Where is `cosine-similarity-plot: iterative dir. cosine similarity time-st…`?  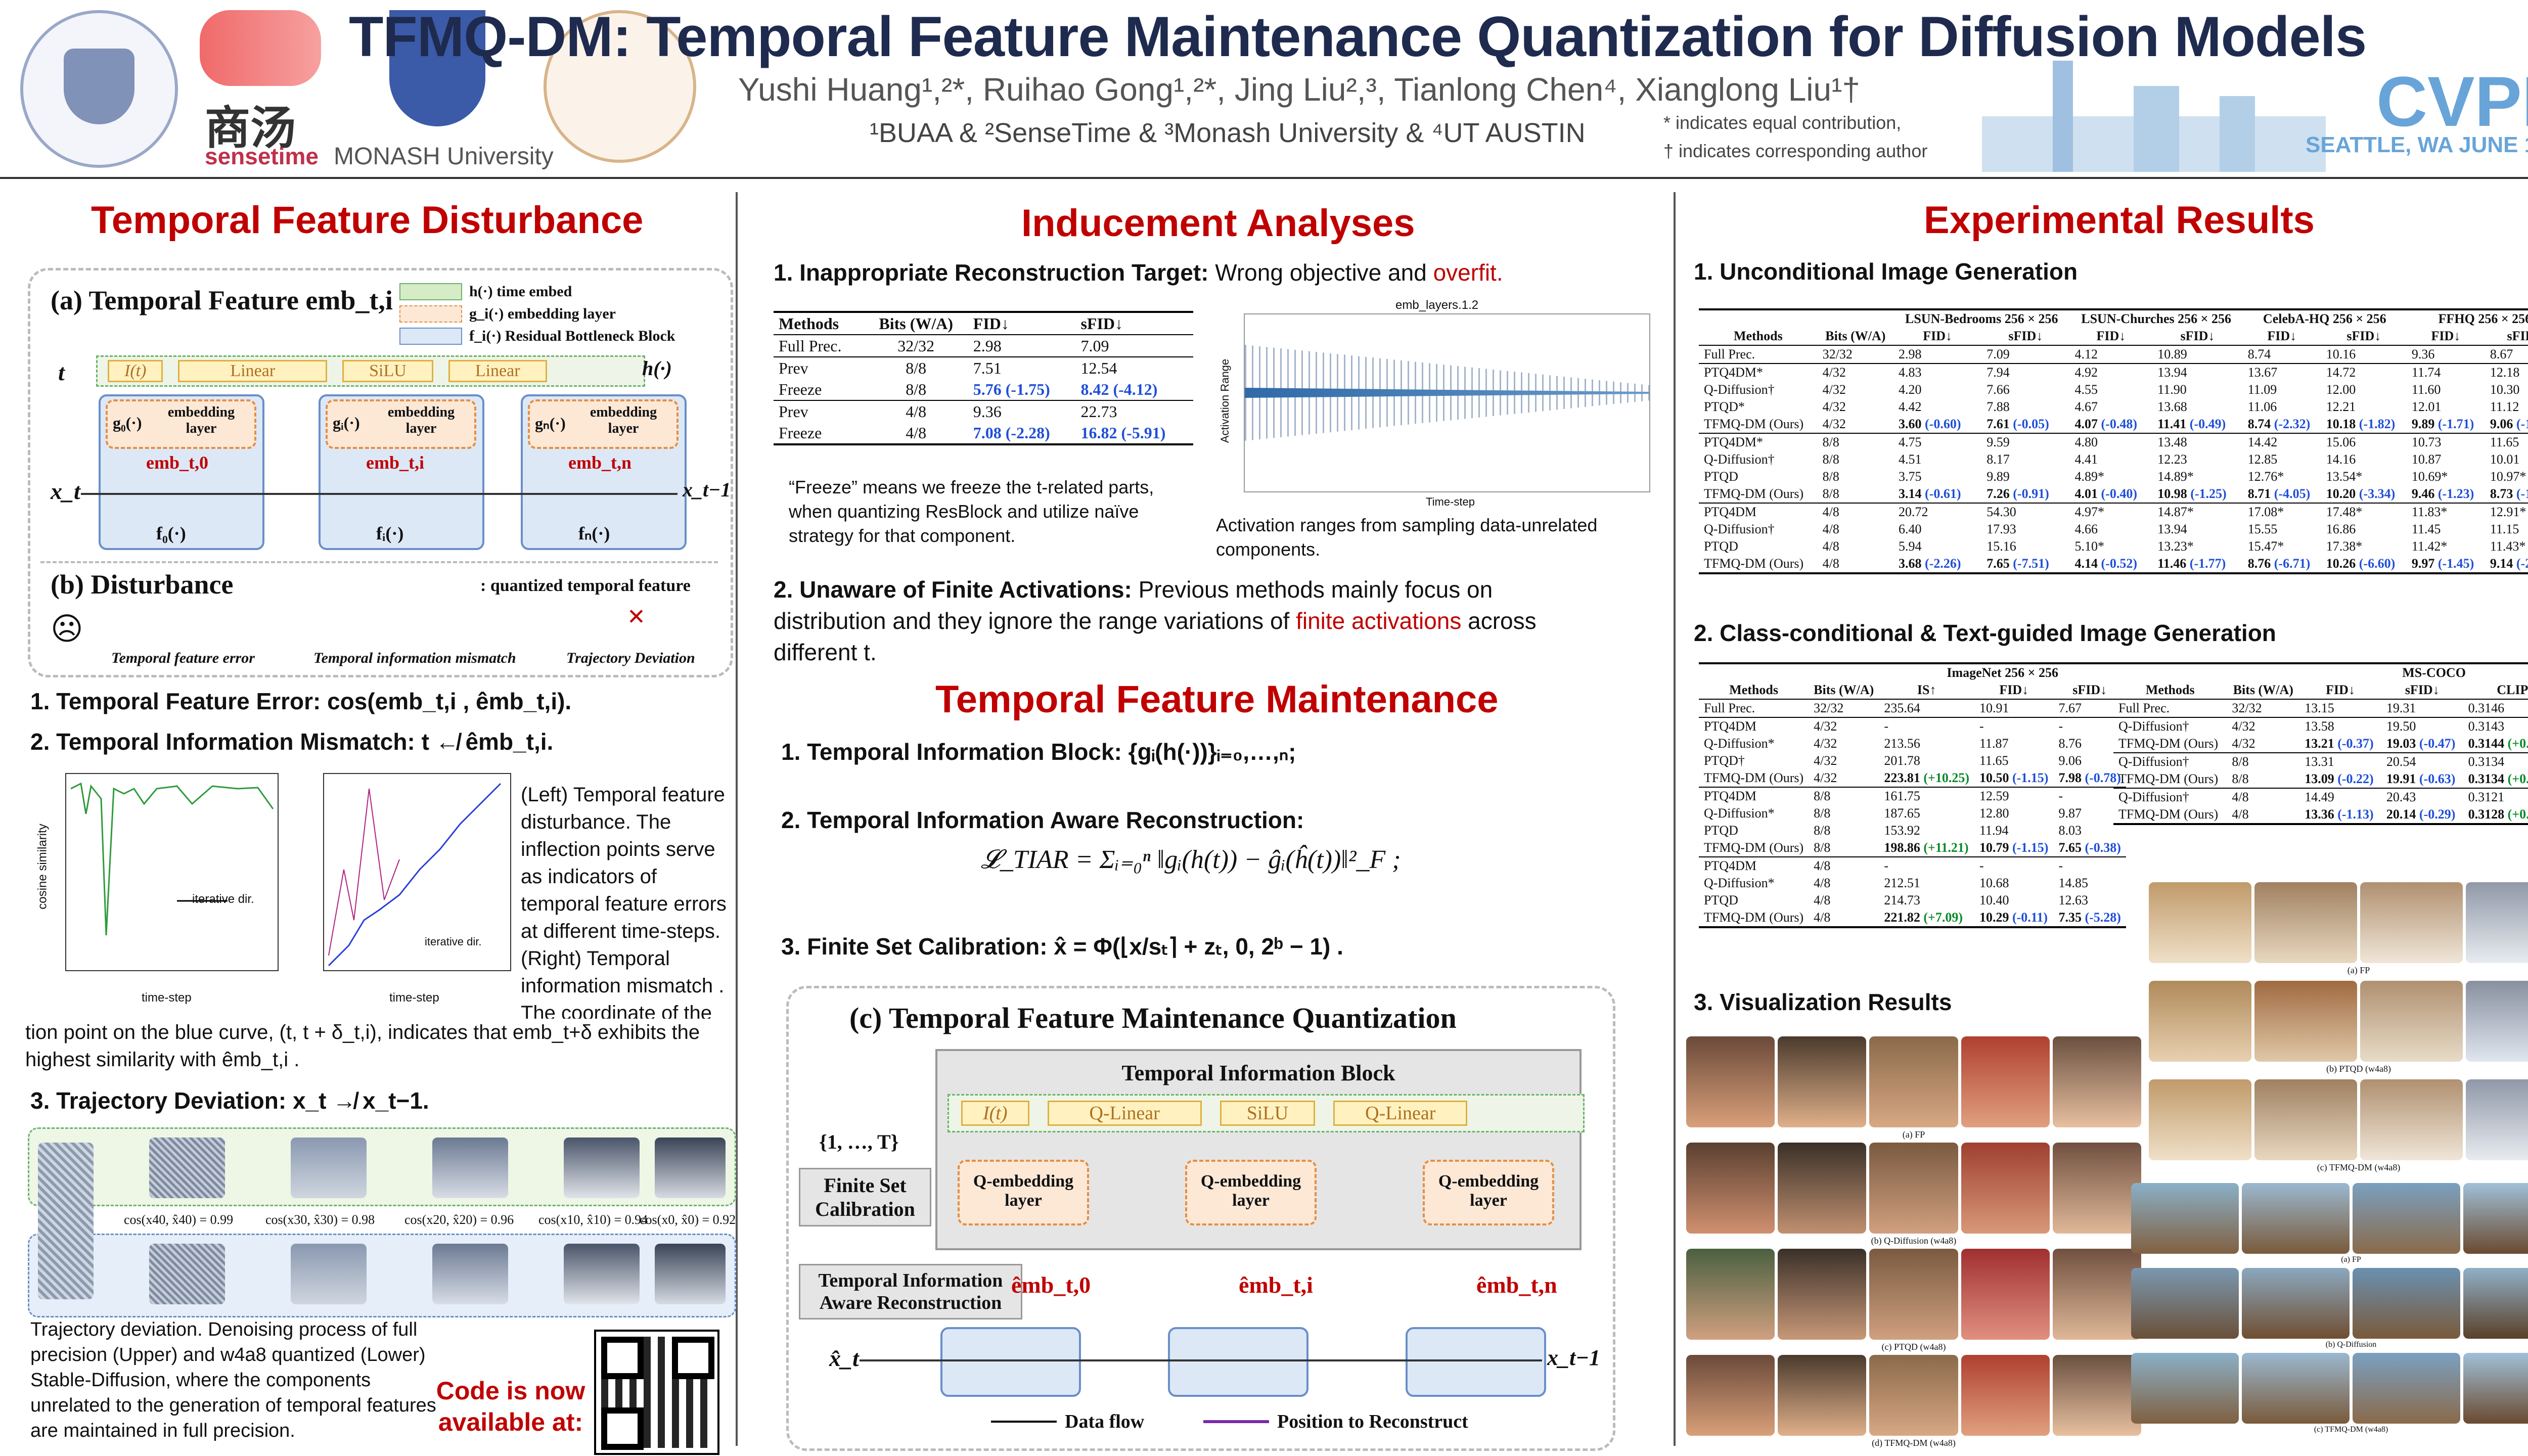 cosine-similarity-plot: iterative dir. cosine similarity time-st… is located at coordinates (156, 887).